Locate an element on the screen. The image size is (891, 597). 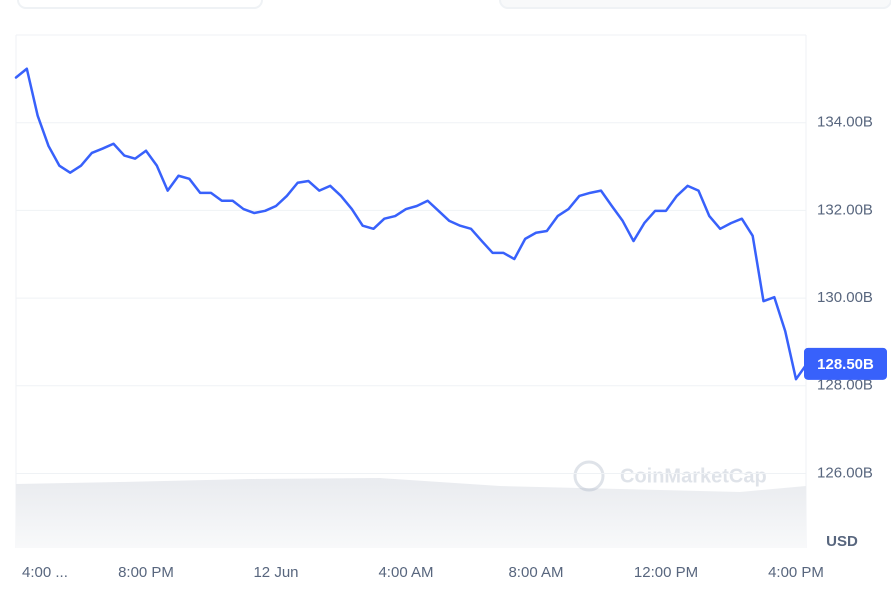
x-tick-label: 12:00 PM is located at coordinates (666, 572).